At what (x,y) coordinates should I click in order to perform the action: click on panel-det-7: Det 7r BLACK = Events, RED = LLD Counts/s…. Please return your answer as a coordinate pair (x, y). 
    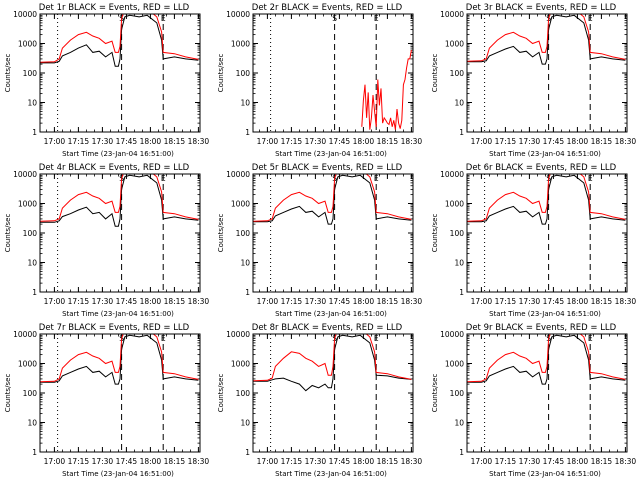
    Looking at the image, I should click on (106, 400).